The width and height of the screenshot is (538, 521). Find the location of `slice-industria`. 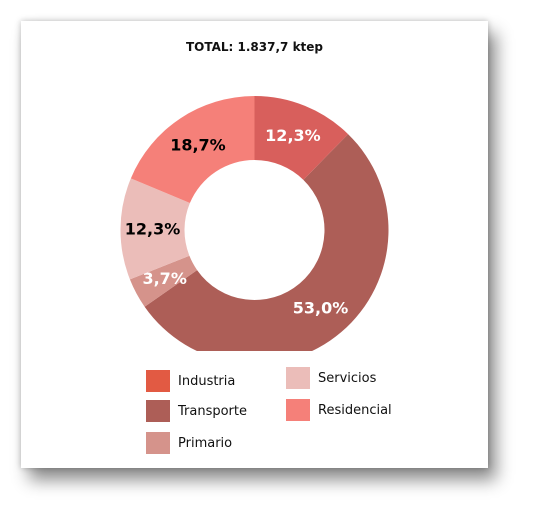

slice-industria is located at coordinates (301, 138).